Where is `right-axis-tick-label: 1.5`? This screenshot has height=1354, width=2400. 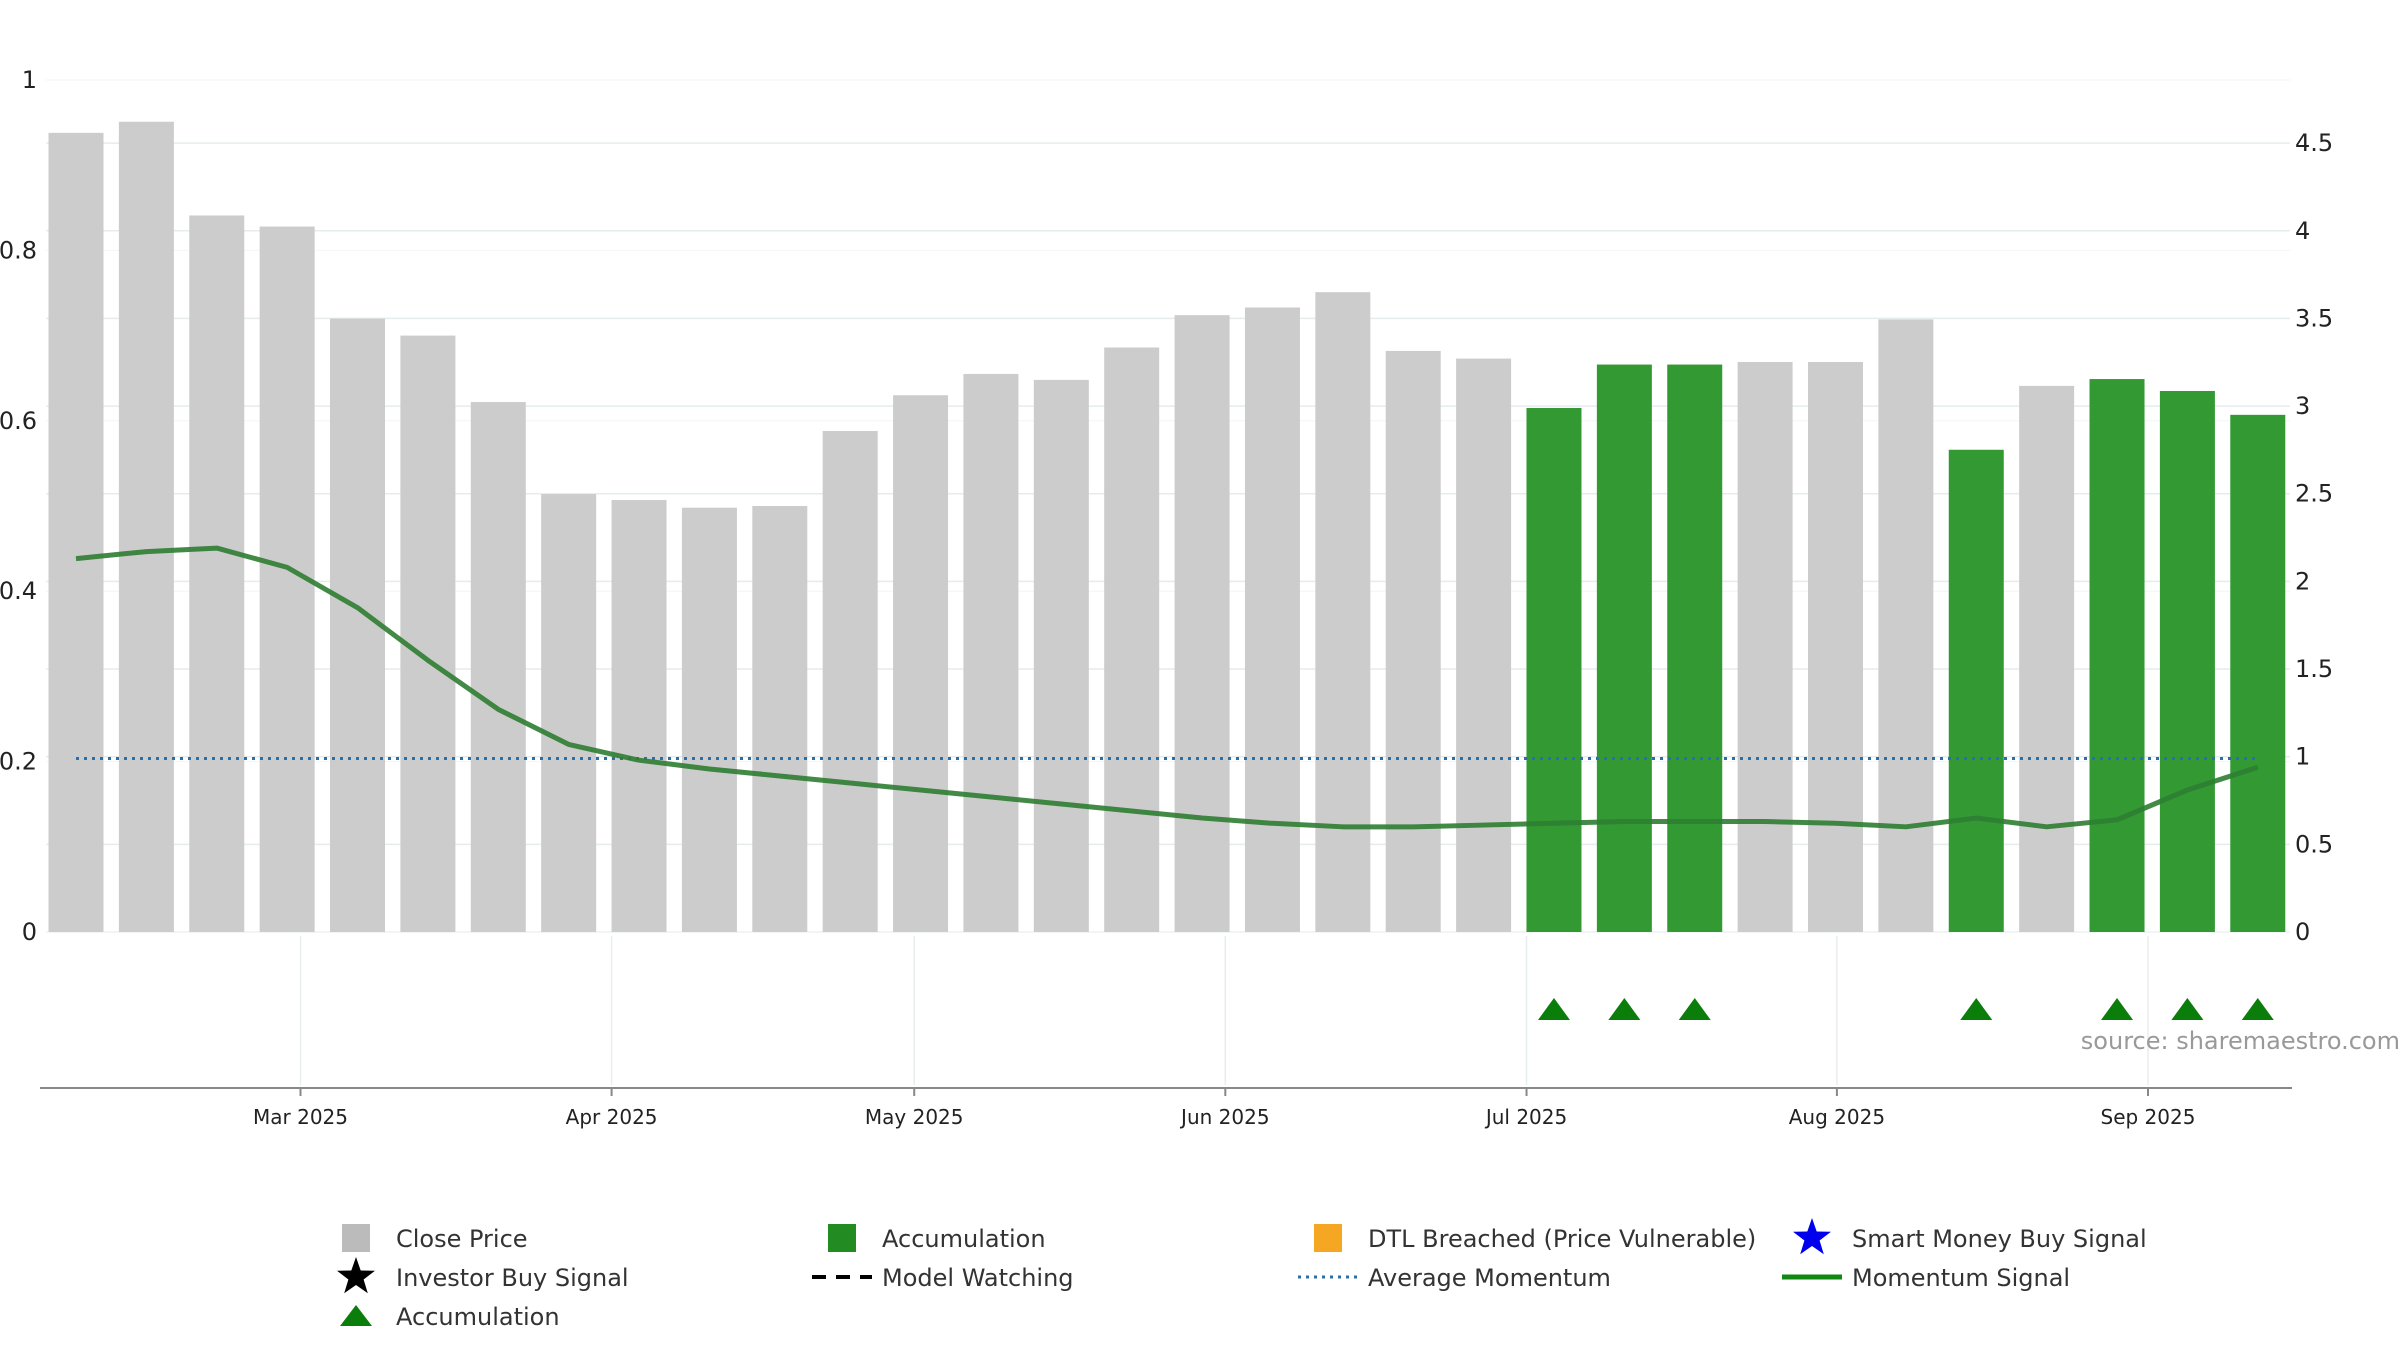 right-axis-tick-label: 1.5 is located at coordinates (2314, 669).